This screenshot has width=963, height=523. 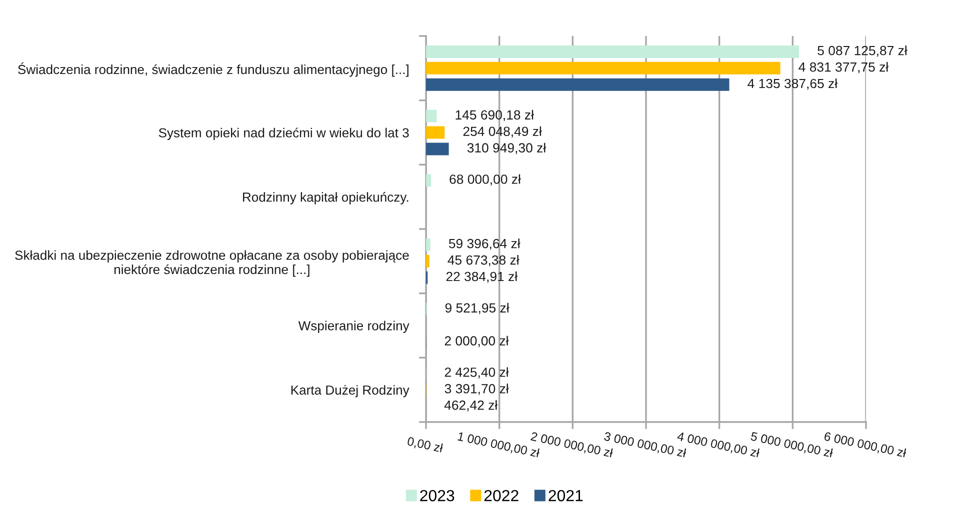 I want to click on data-label: 310 949,30 zł, so click(x=506, y=148).